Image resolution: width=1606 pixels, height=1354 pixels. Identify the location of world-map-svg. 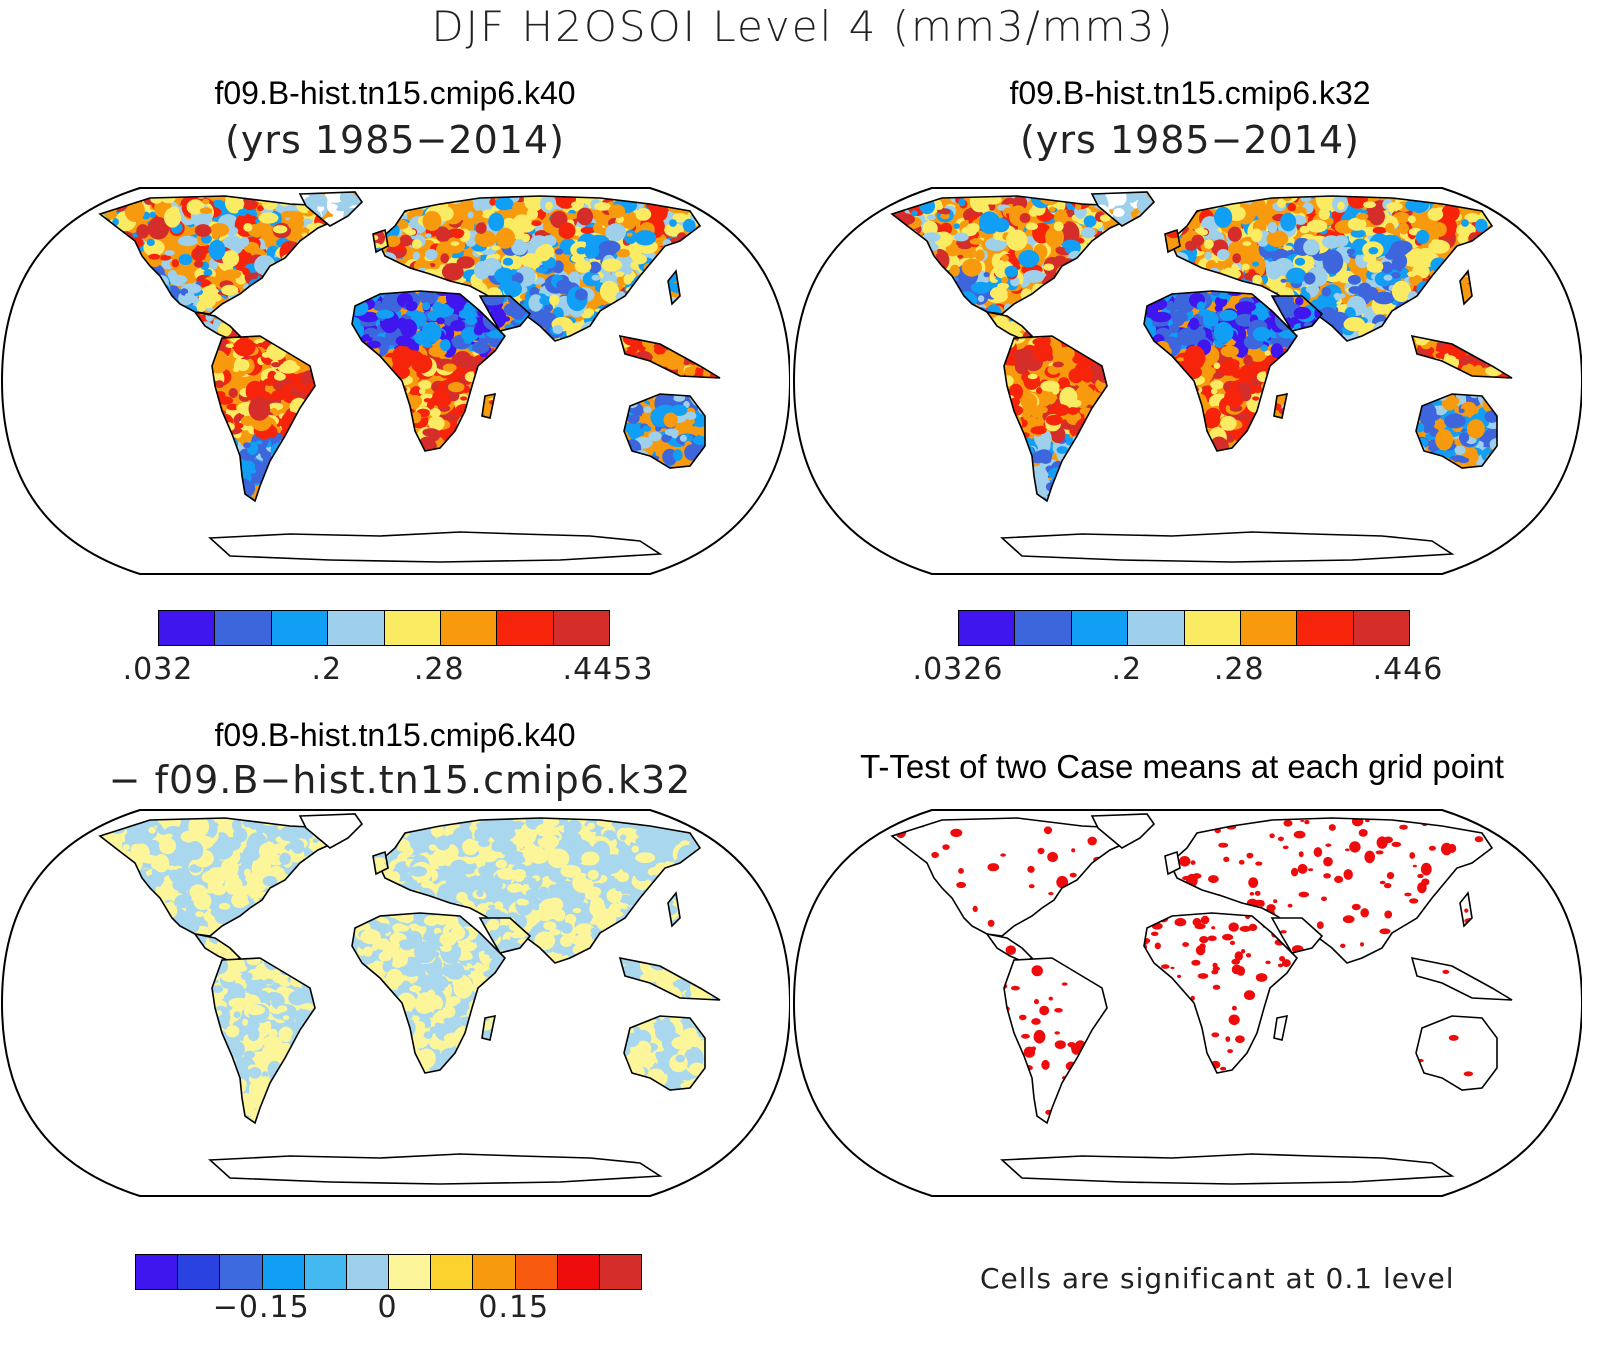
(396, 381).